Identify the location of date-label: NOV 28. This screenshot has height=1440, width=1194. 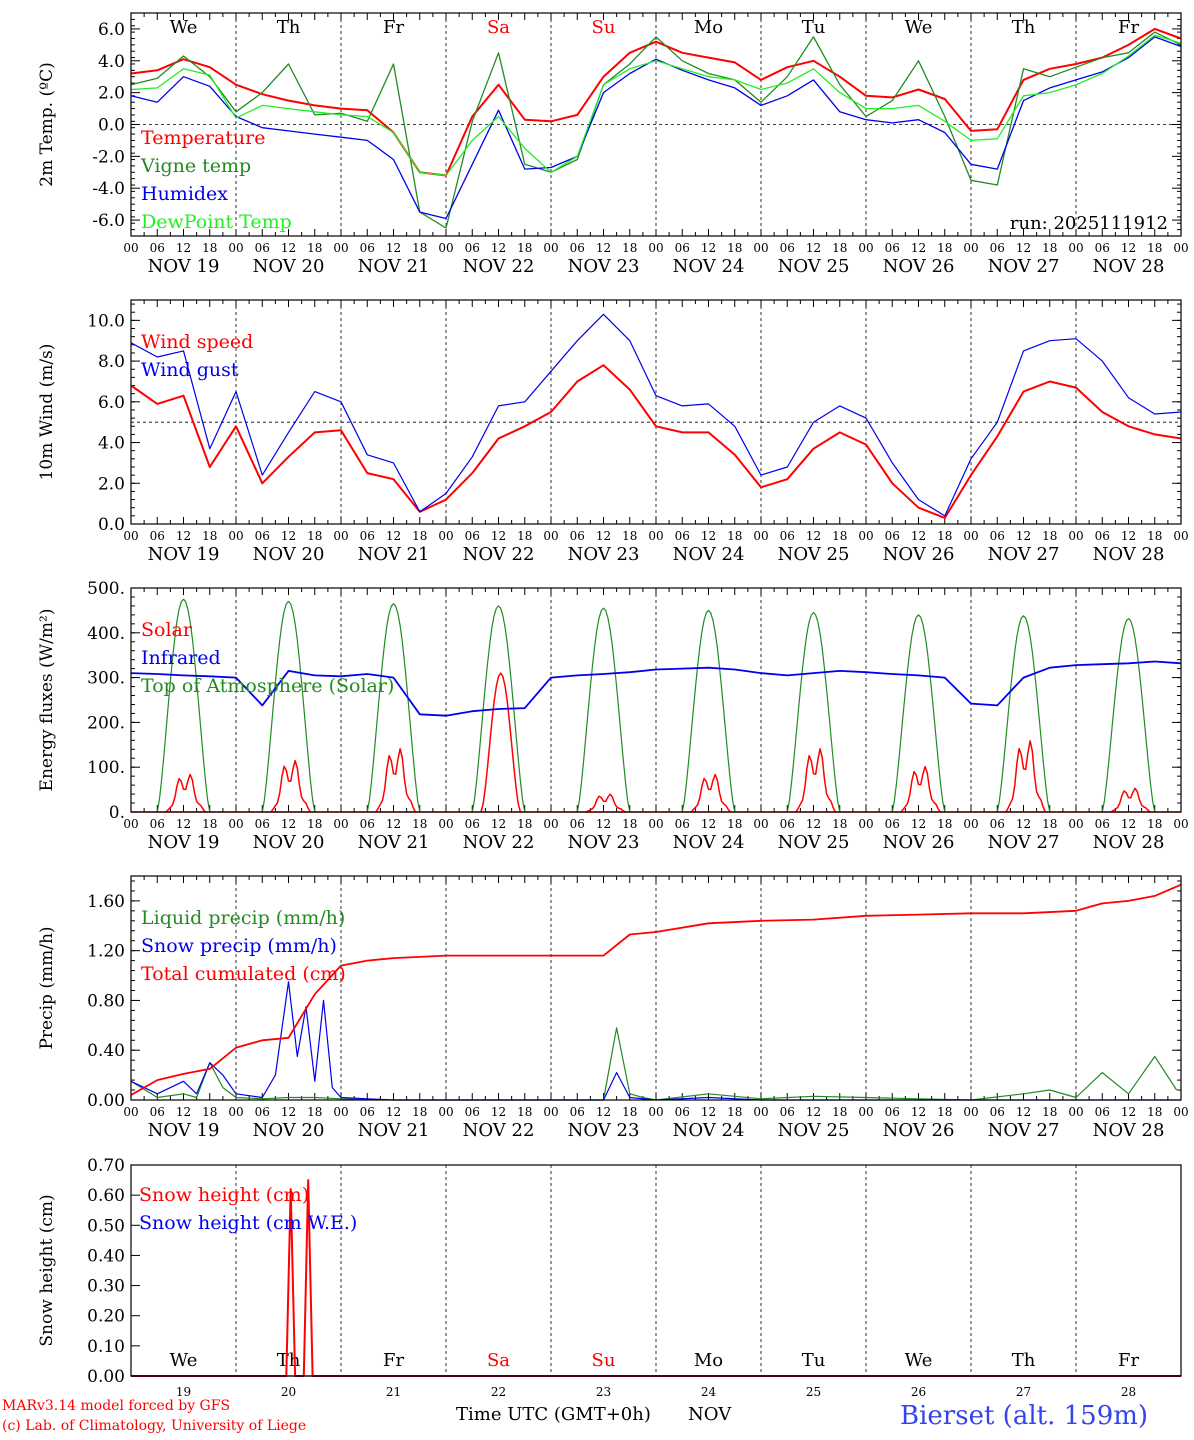
(1129, 842).